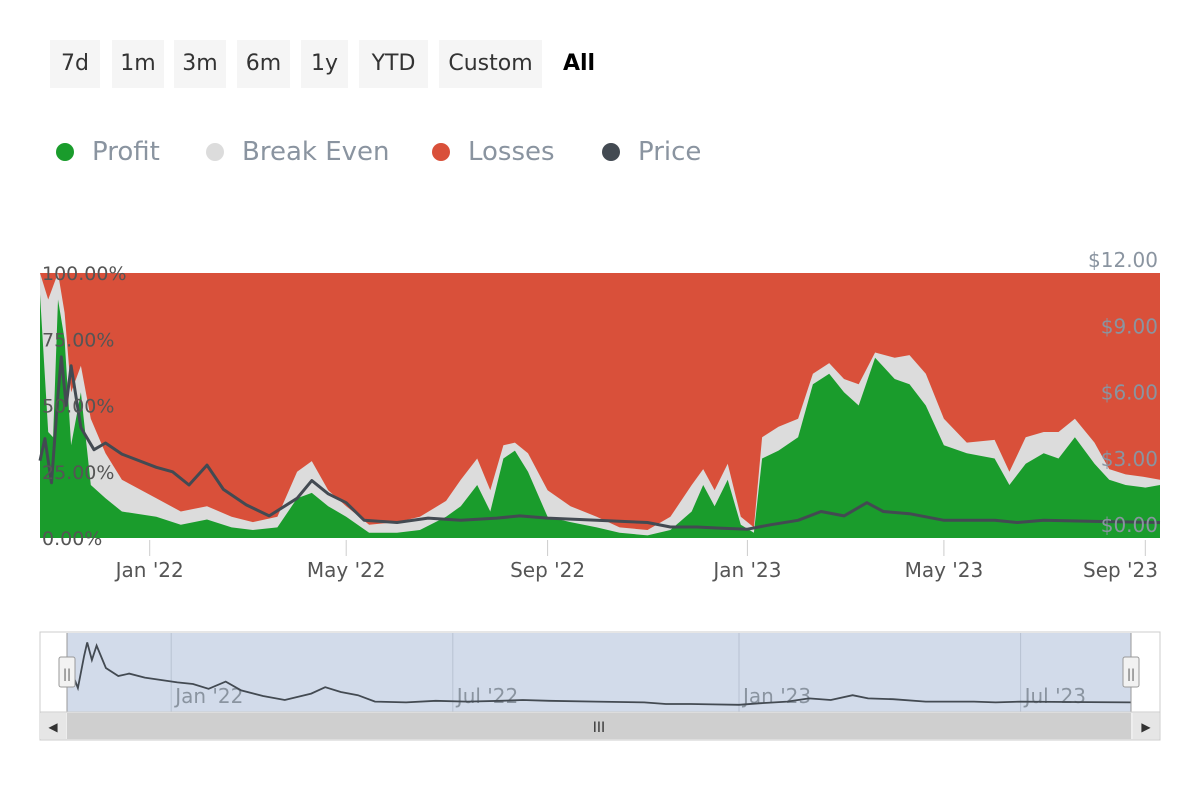 The image size is (1200, 800). Describe the element at coordinates (611, 152) in the screenshot. I see `legend-dot-price` at that location.